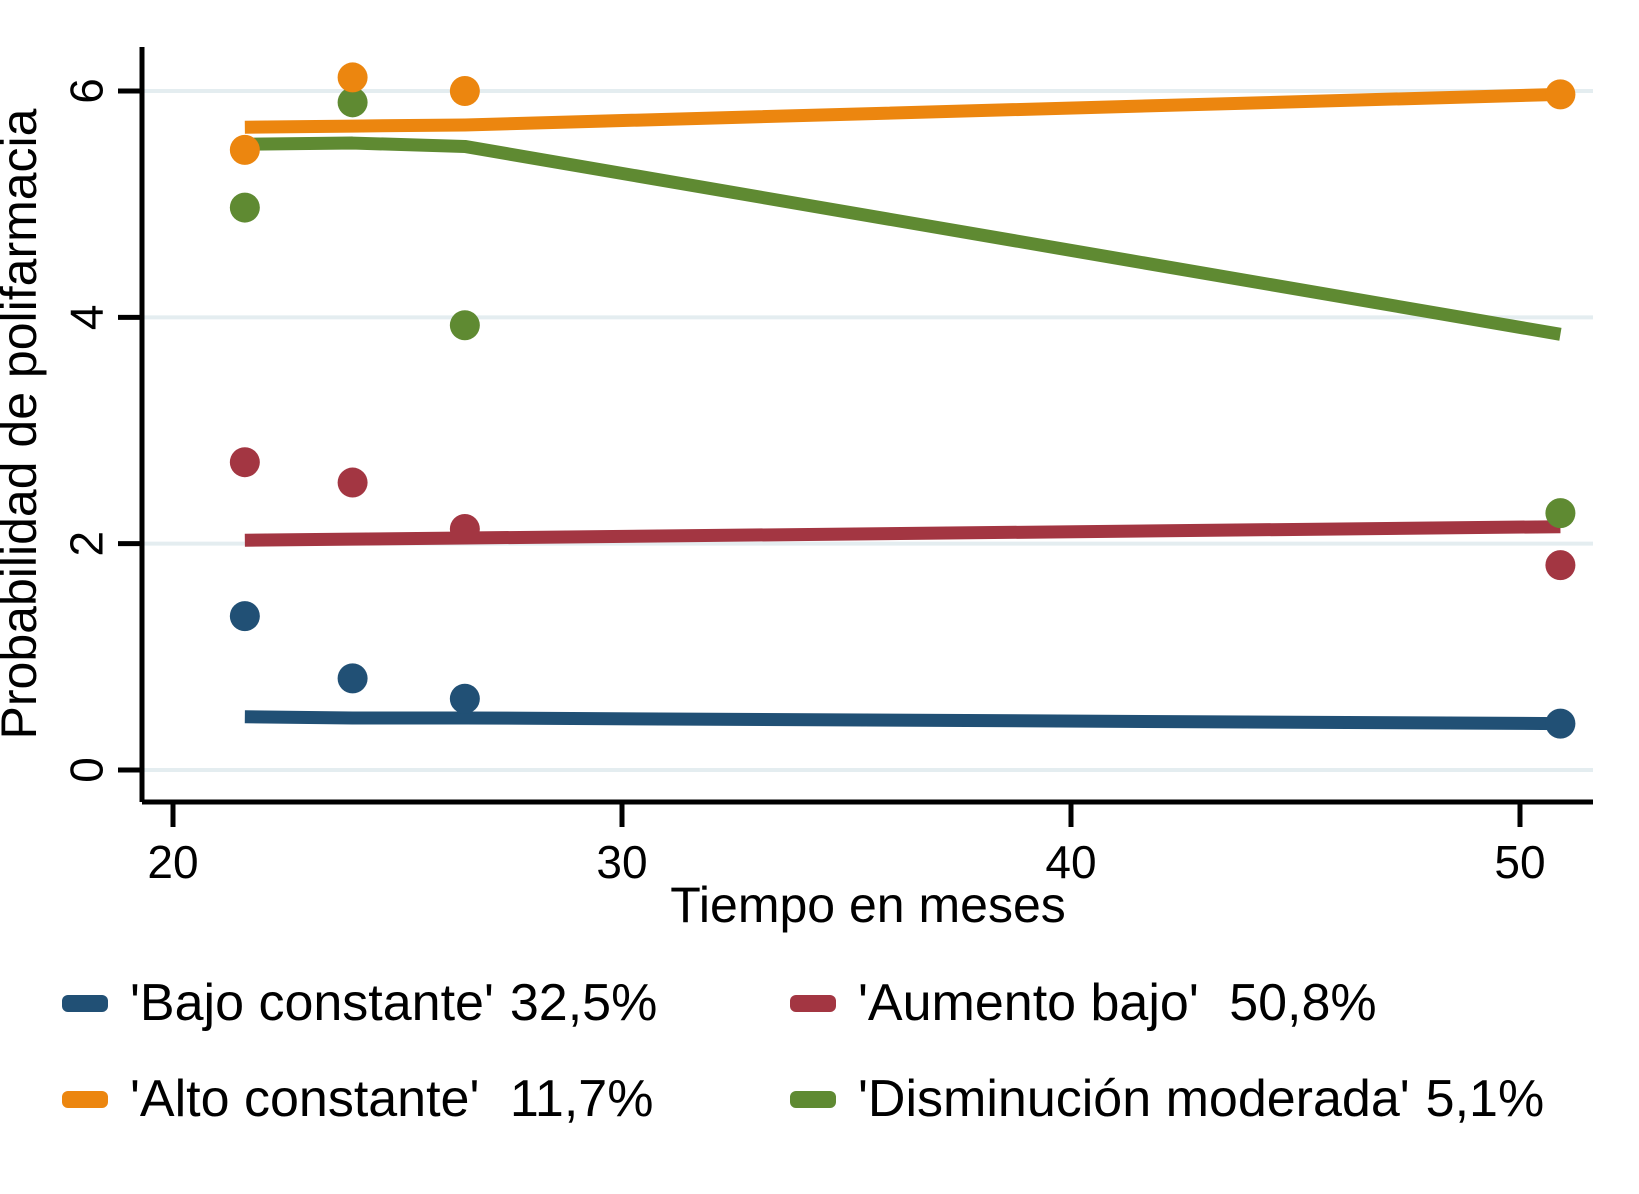 This screenshot has width=1639, height=1194. I want to click on legend-pct-aumento-bajo: 50,8%, so click(1295, 1003).